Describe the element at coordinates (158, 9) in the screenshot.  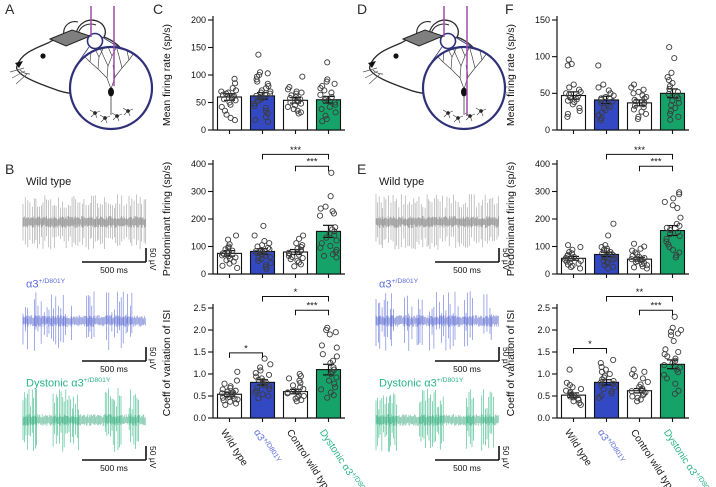
I see `panel-label-c: C` at that location.